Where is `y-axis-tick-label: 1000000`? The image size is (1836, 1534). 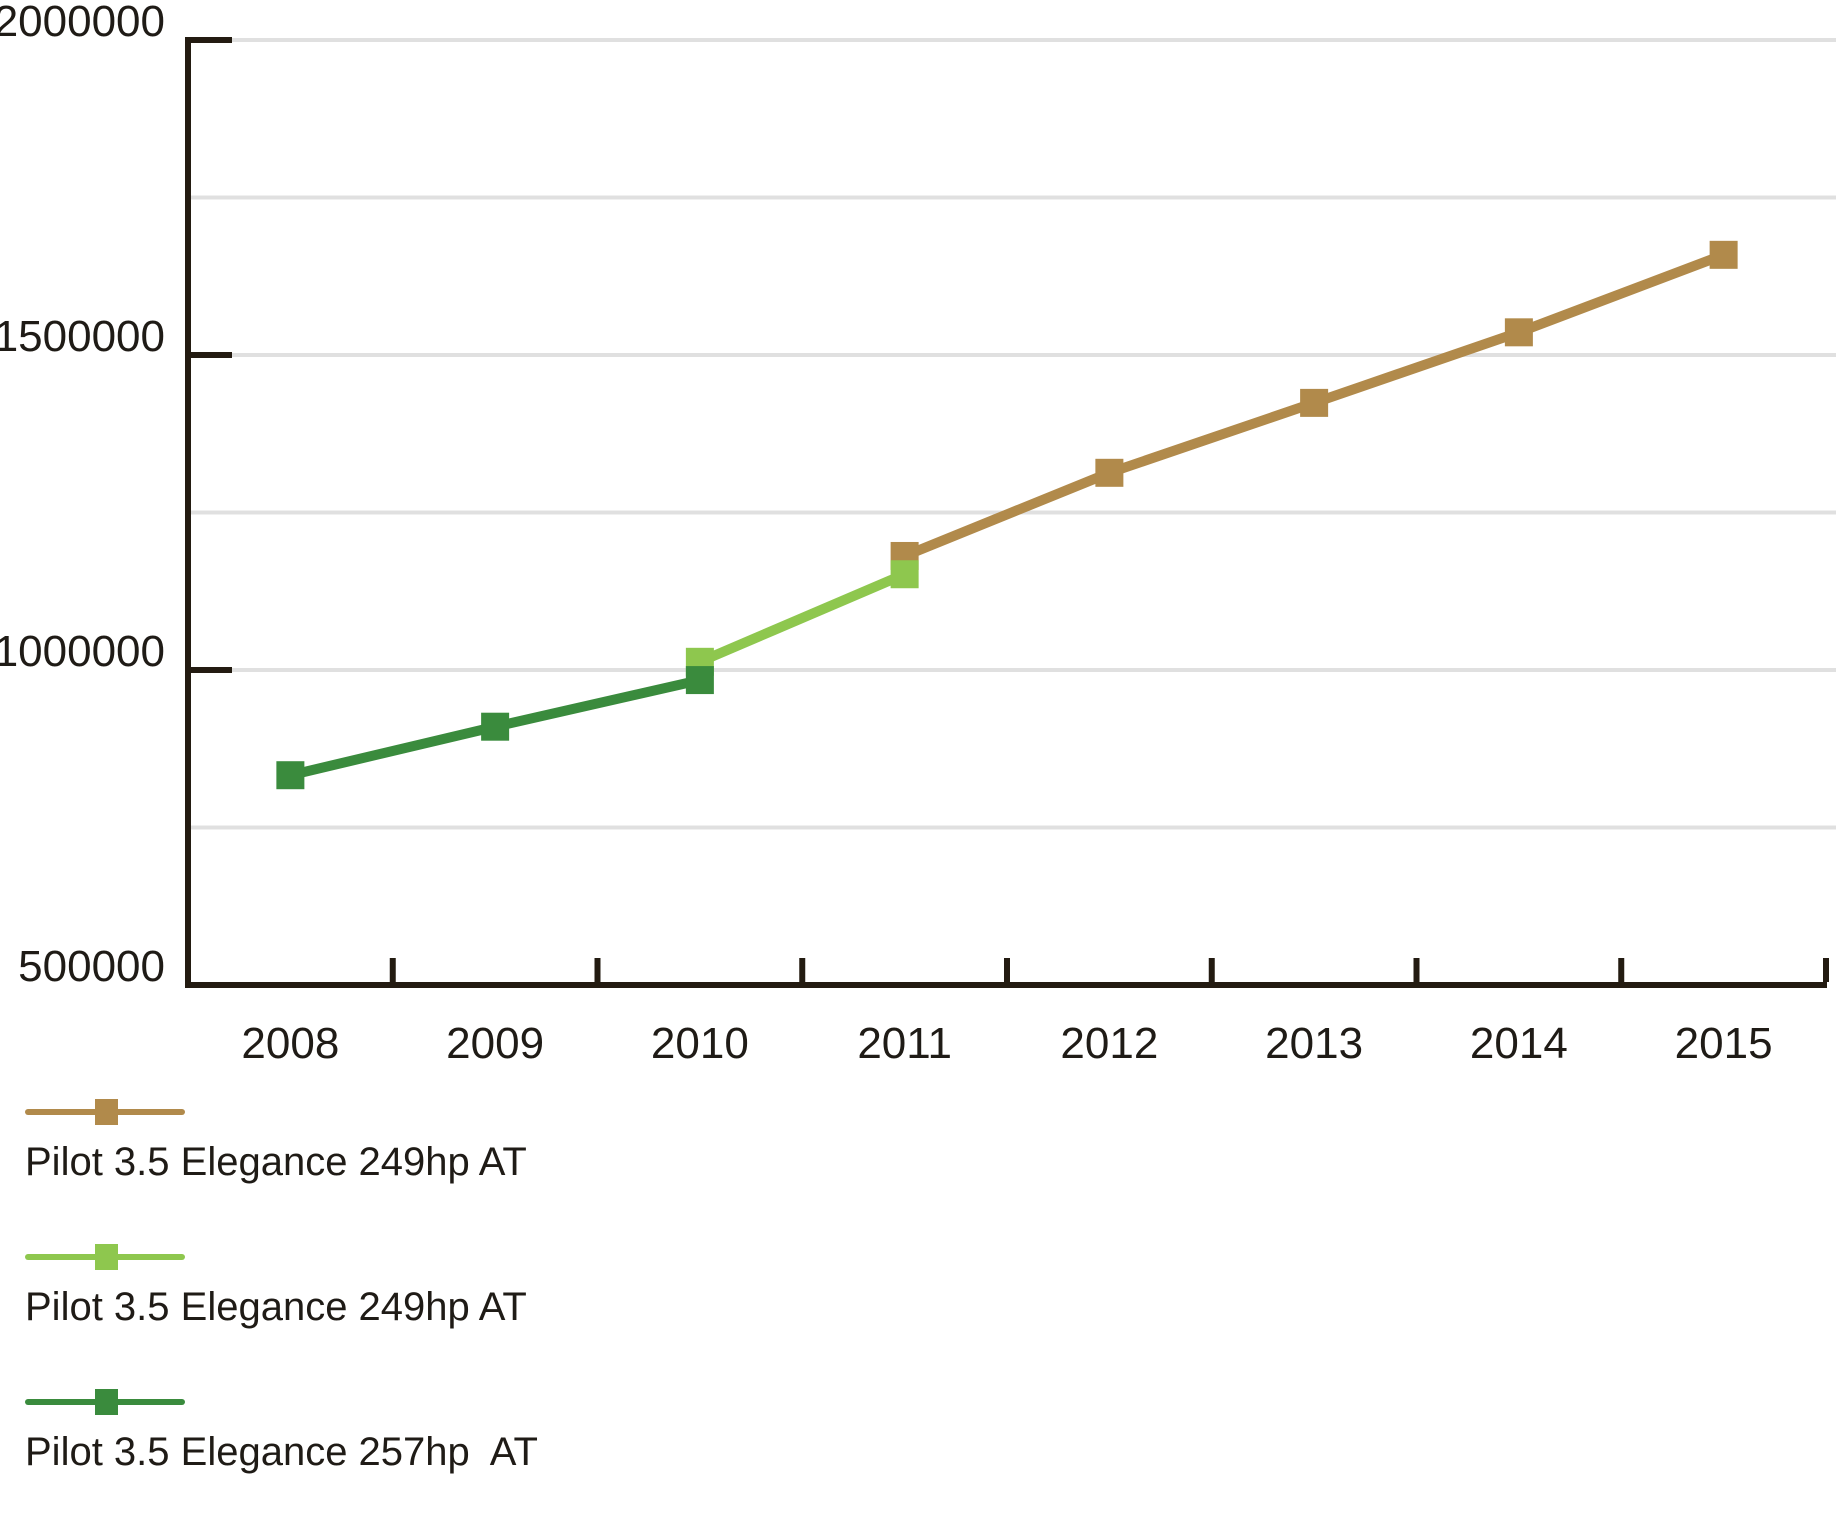 y-axis-tick-label: 1000000 is located at coordinates (82, 651).